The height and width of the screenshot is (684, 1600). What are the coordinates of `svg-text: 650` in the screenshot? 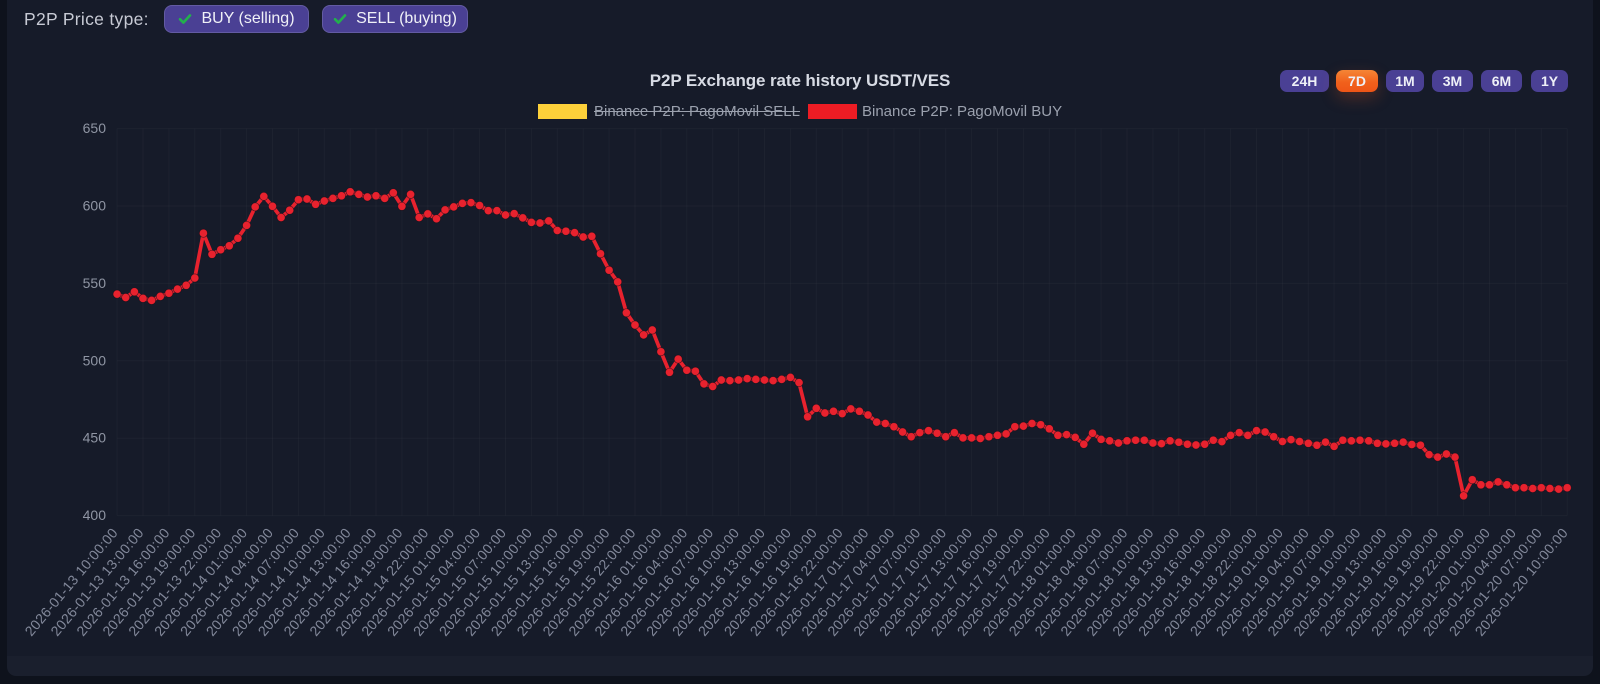 It's located at (95, 128).